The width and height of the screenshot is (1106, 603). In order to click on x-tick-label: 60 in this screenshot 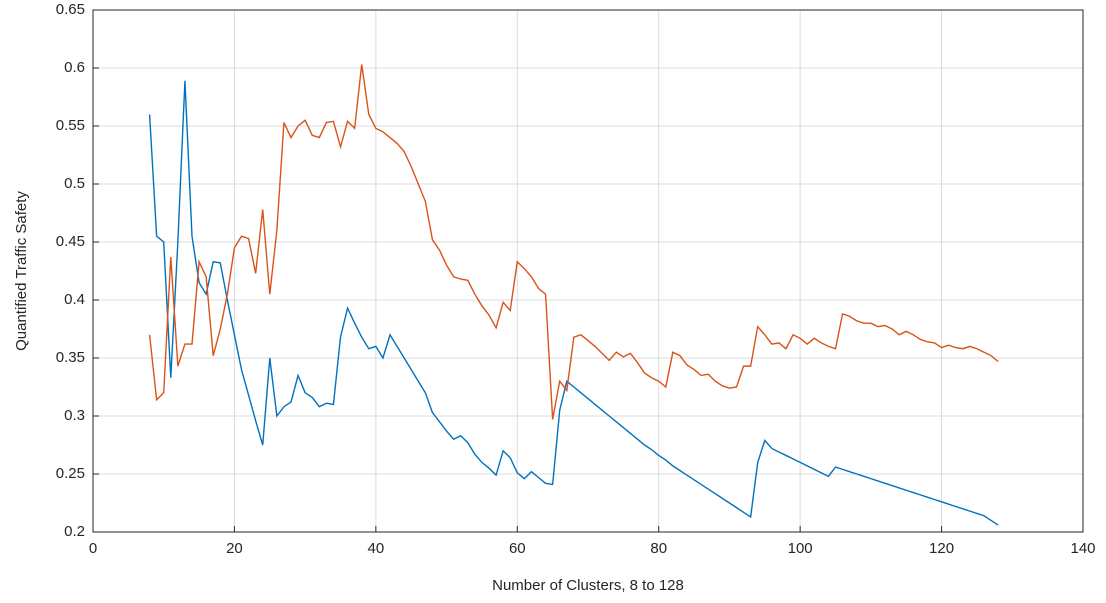, I will do `click(517, 548)`.